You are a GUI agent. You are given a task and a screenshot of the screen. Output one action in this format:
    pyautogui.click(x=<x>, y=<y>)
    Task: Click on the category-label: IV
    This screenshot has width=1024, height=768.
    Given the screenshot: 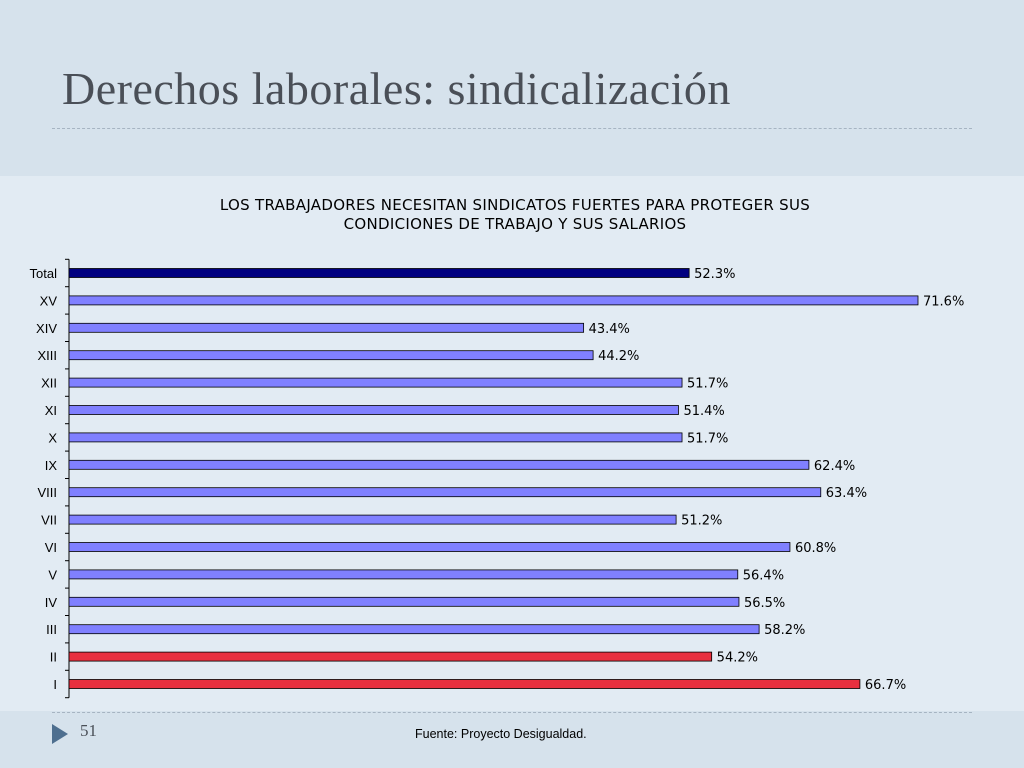 What is the action you would take?
    pyautogui.click(x=51, y=602)
    